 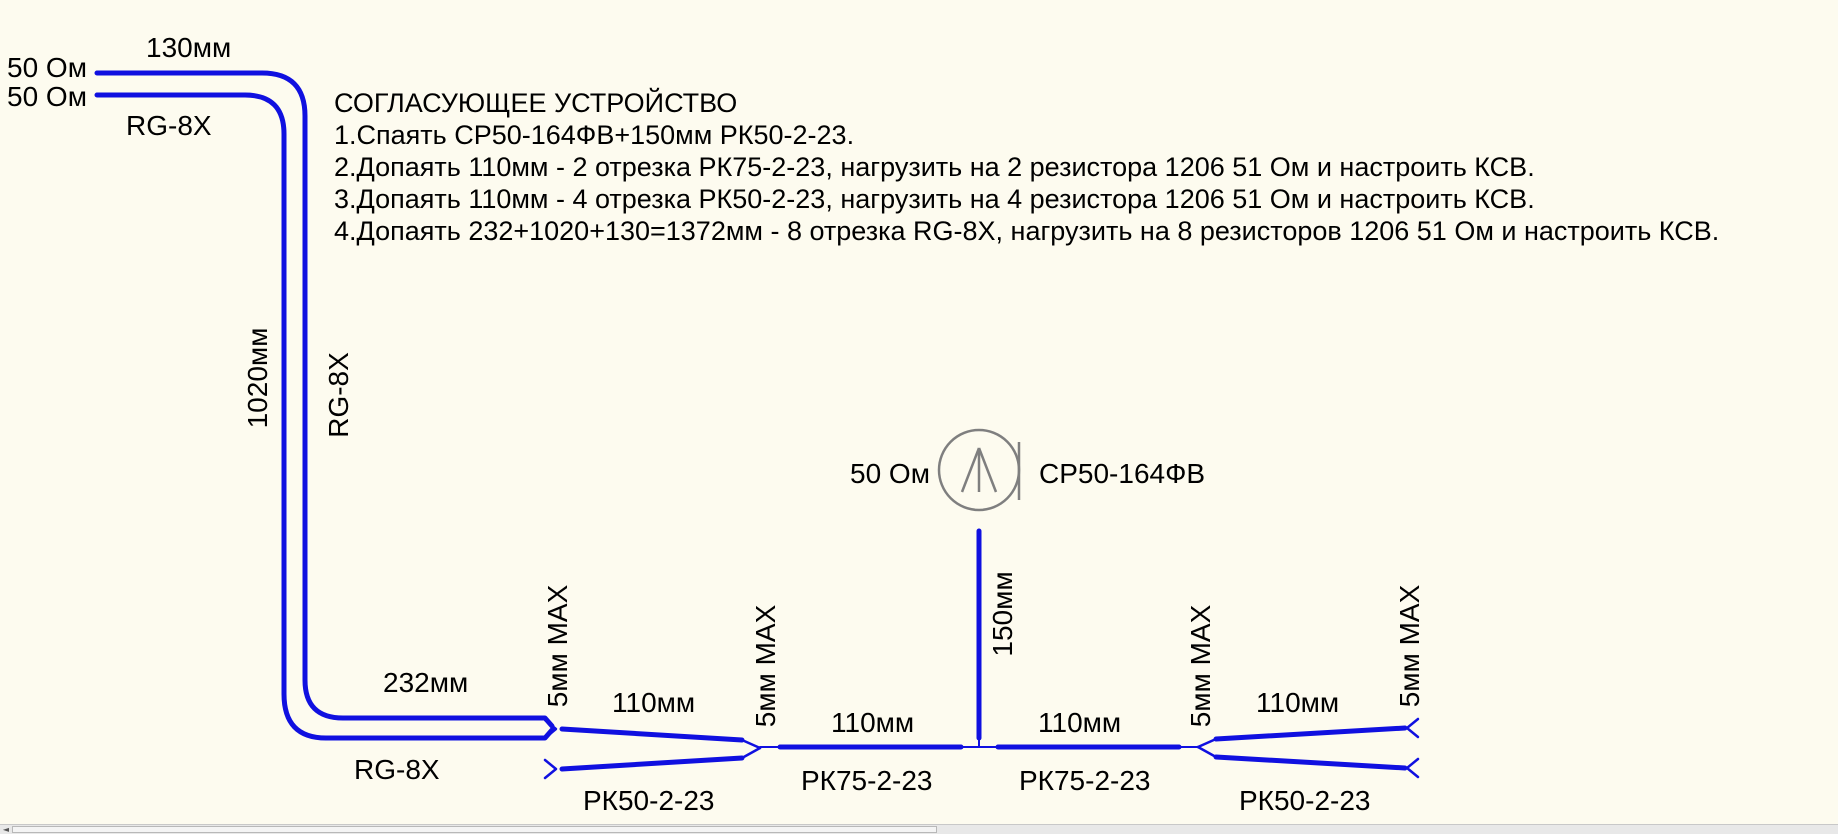 I want to click on horizontal-scrollbar: ◄, so click(x=919, y=829).